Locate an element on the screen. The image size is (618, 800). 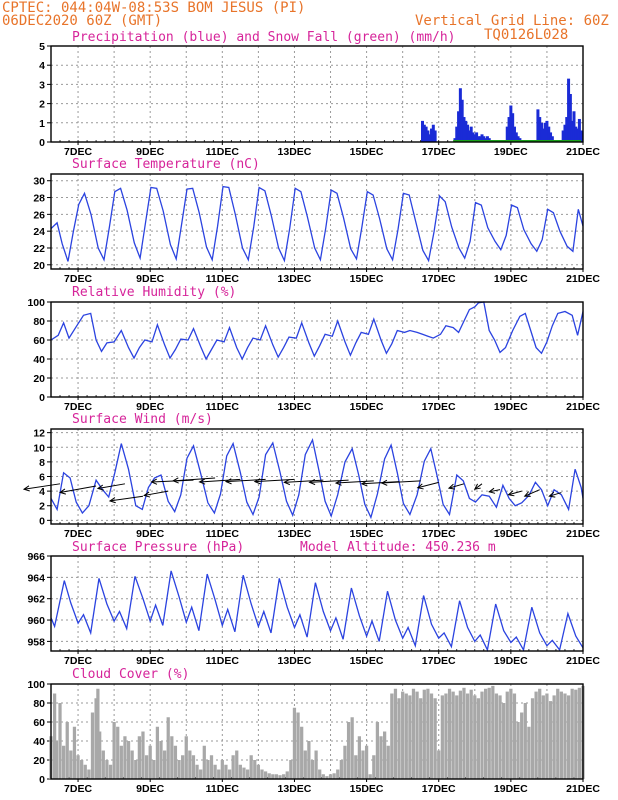
wind-series-line is located at coordinates (317, 479).